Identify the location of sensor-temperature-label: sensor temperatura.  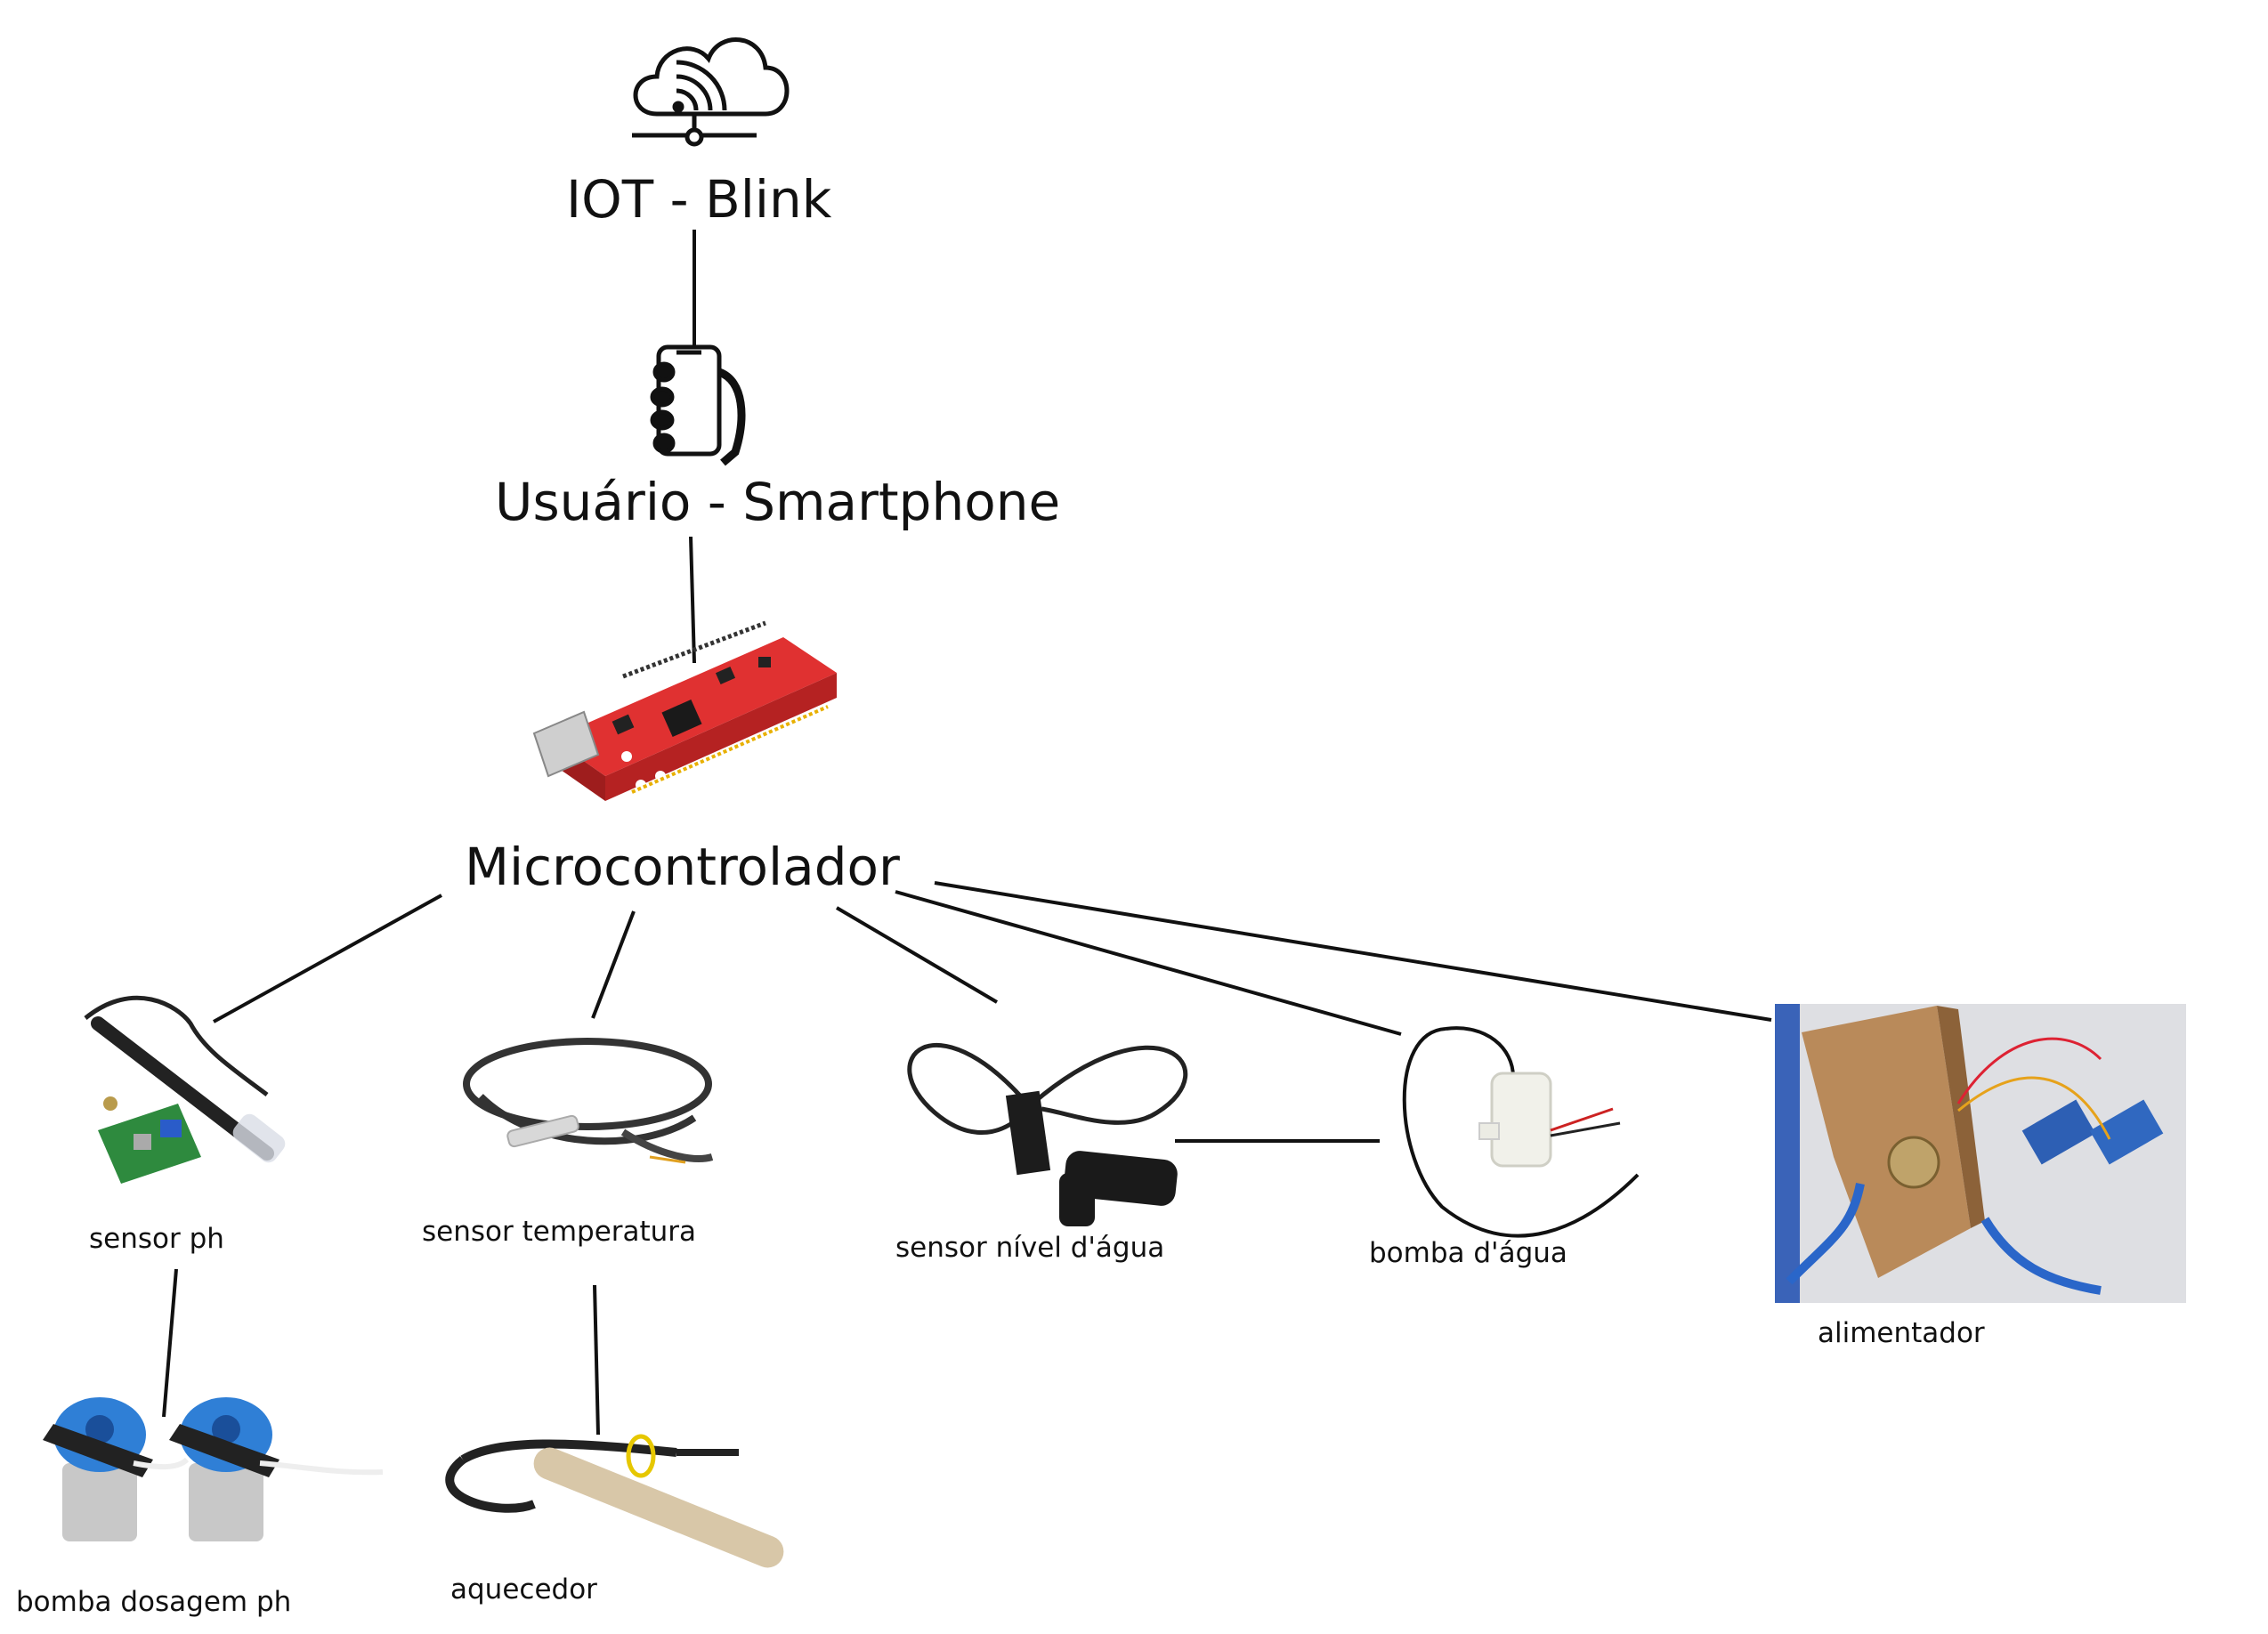
(559, 1232).